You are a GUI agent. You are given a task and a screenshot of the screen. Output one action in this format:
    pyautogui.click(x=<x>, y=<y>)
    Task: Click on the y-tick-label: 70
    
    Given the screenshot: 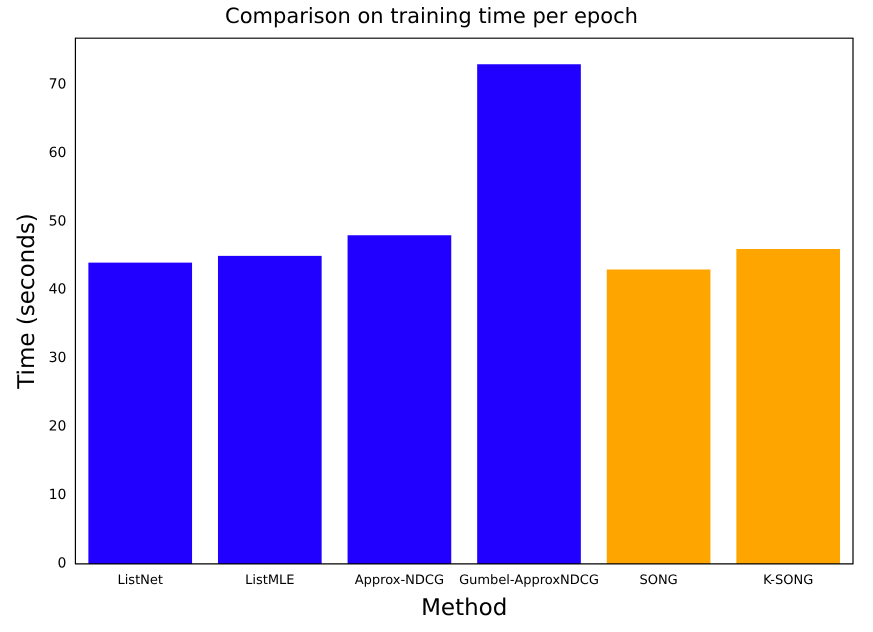 What is the action you would take?
    pyautogui.click(x=57, y=84)
    